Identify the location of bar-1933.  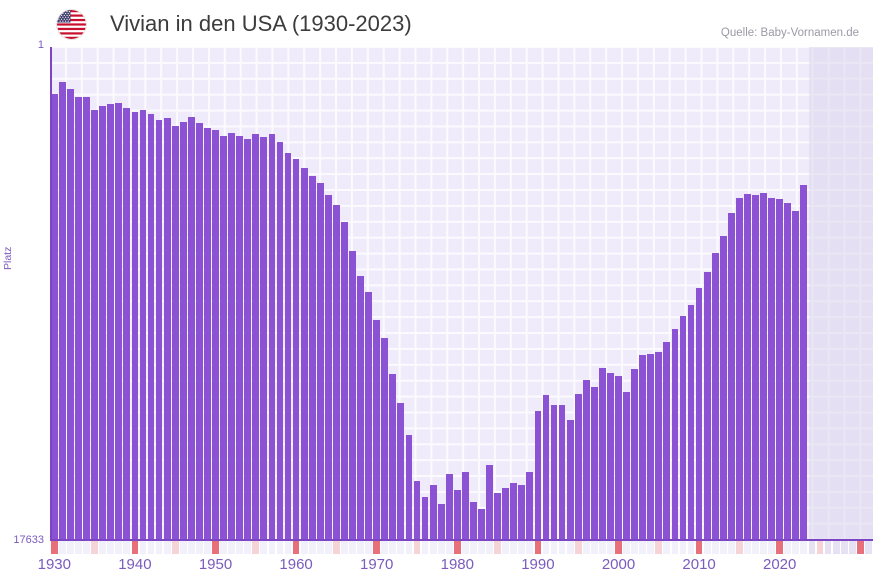
(78, 318).